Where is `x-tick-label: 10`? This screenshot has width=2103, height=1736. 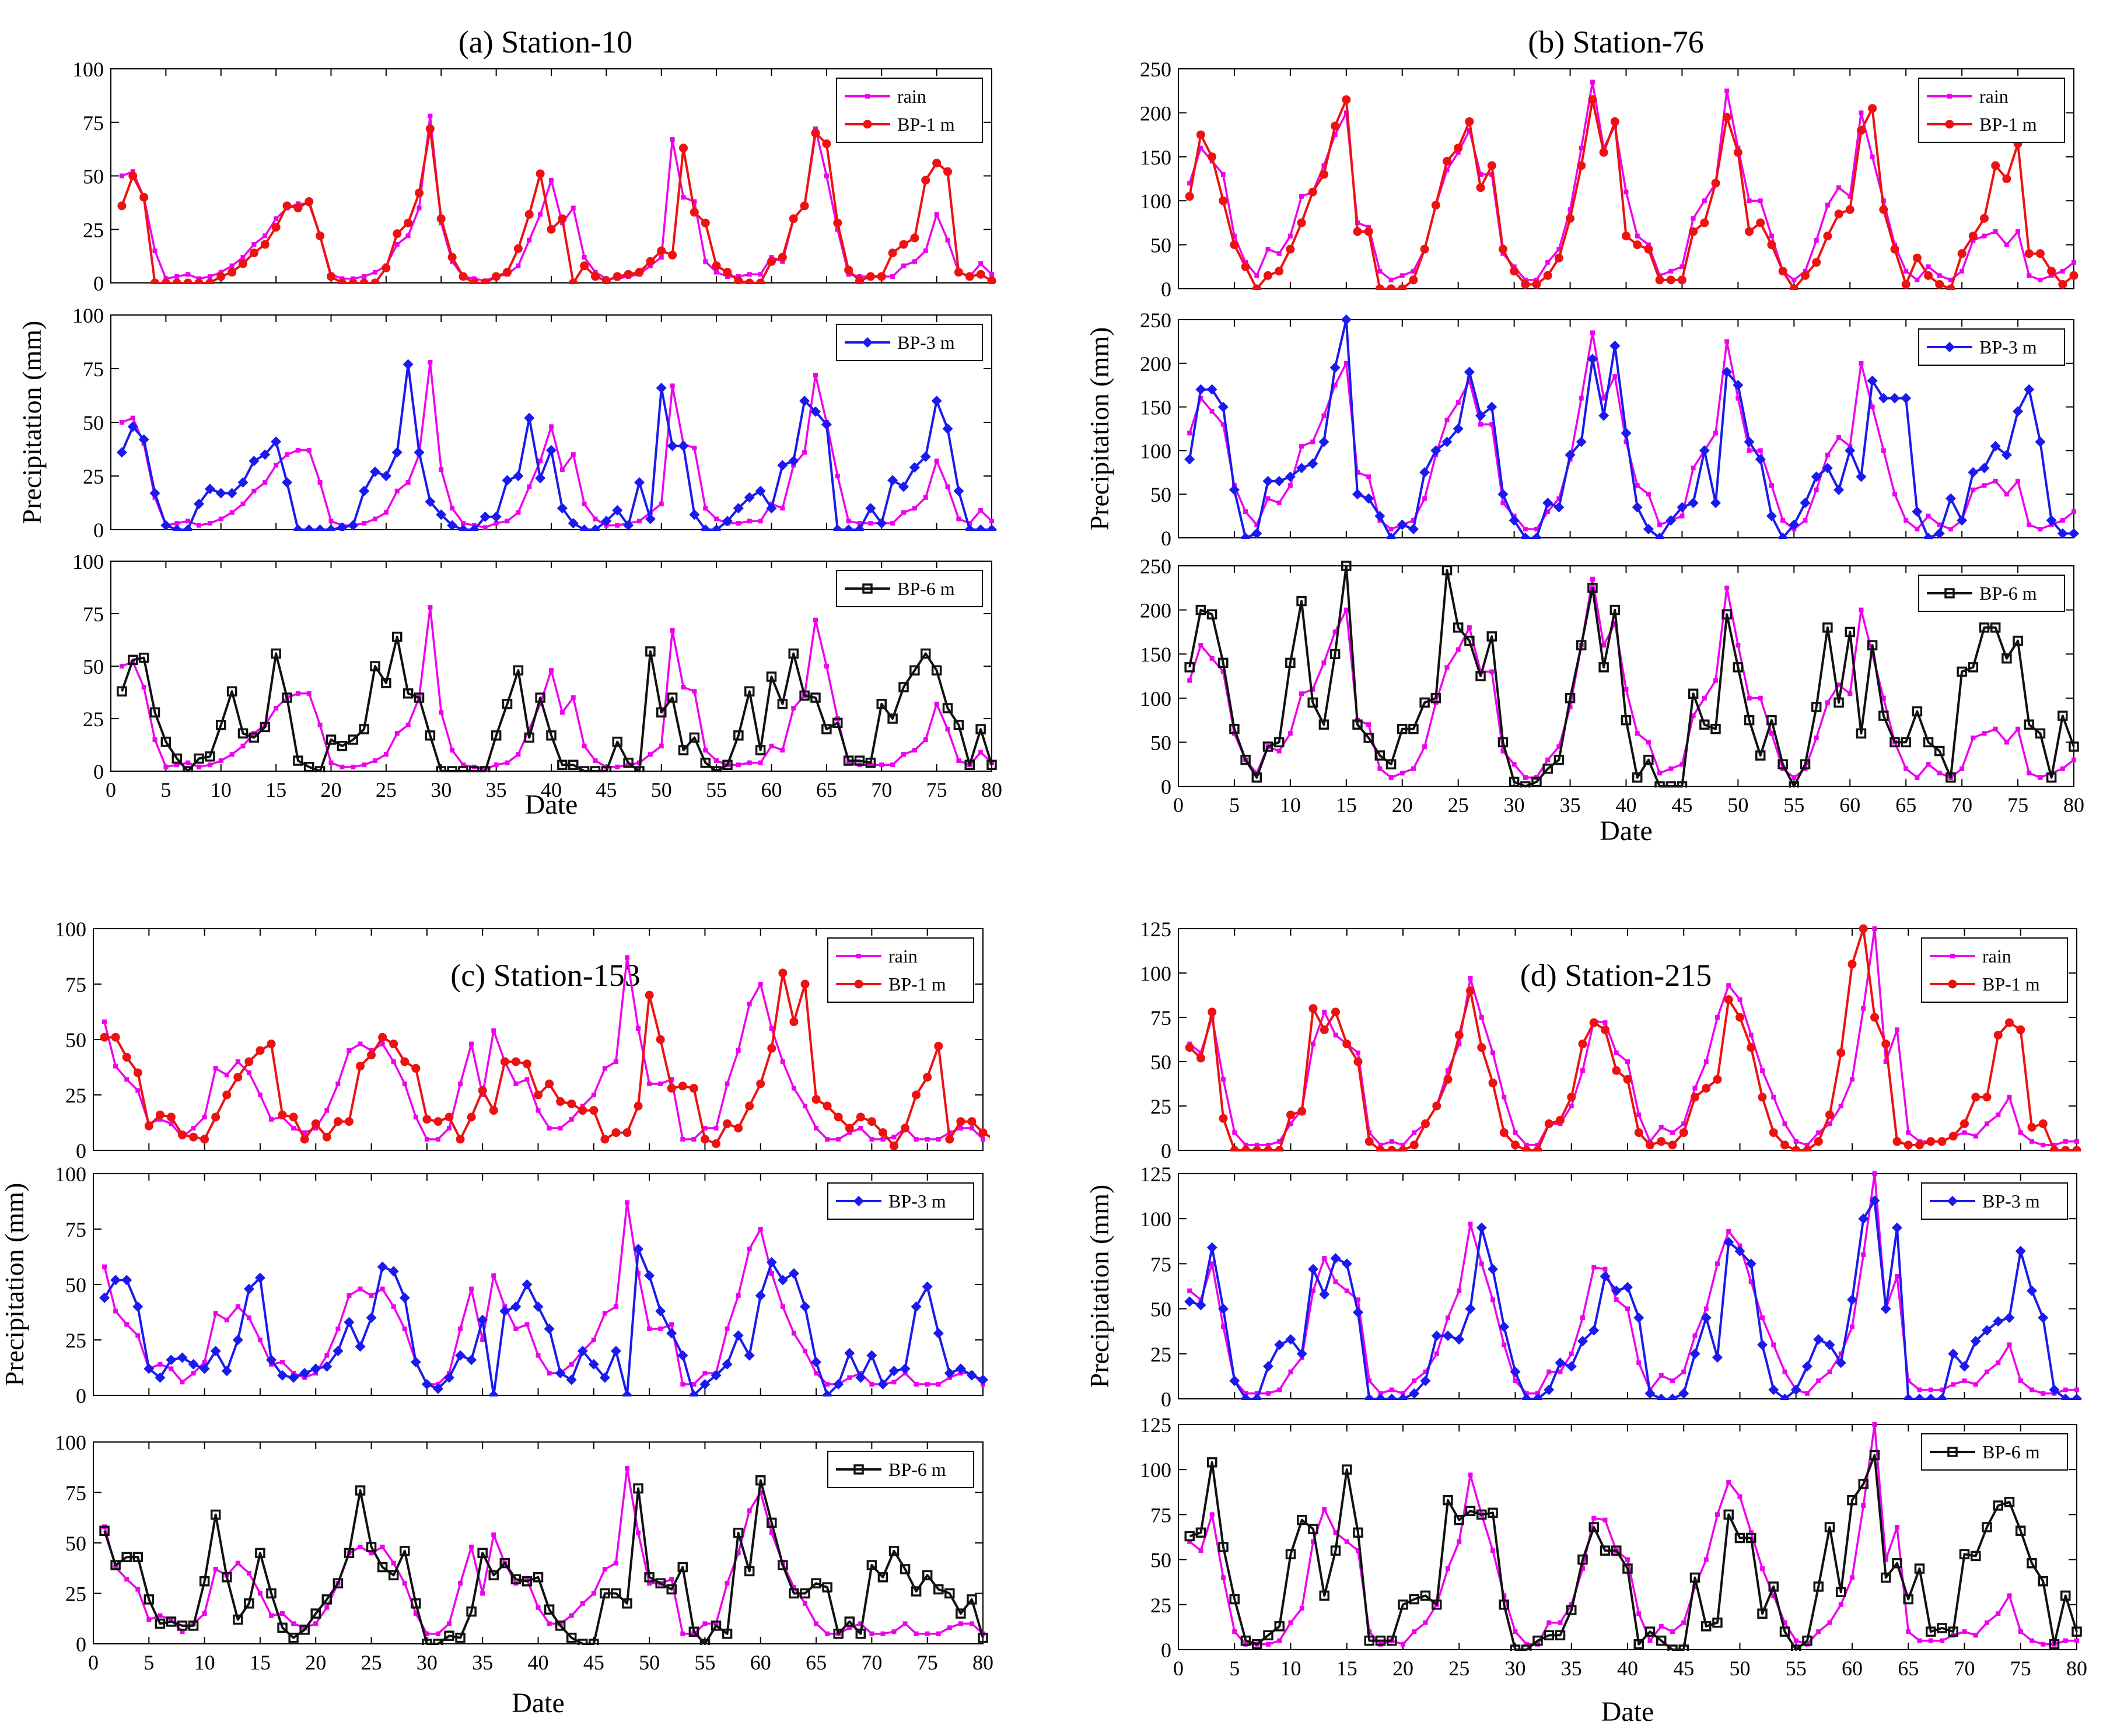 x-tick-label: 10 is located at coordinates (1290, 805).